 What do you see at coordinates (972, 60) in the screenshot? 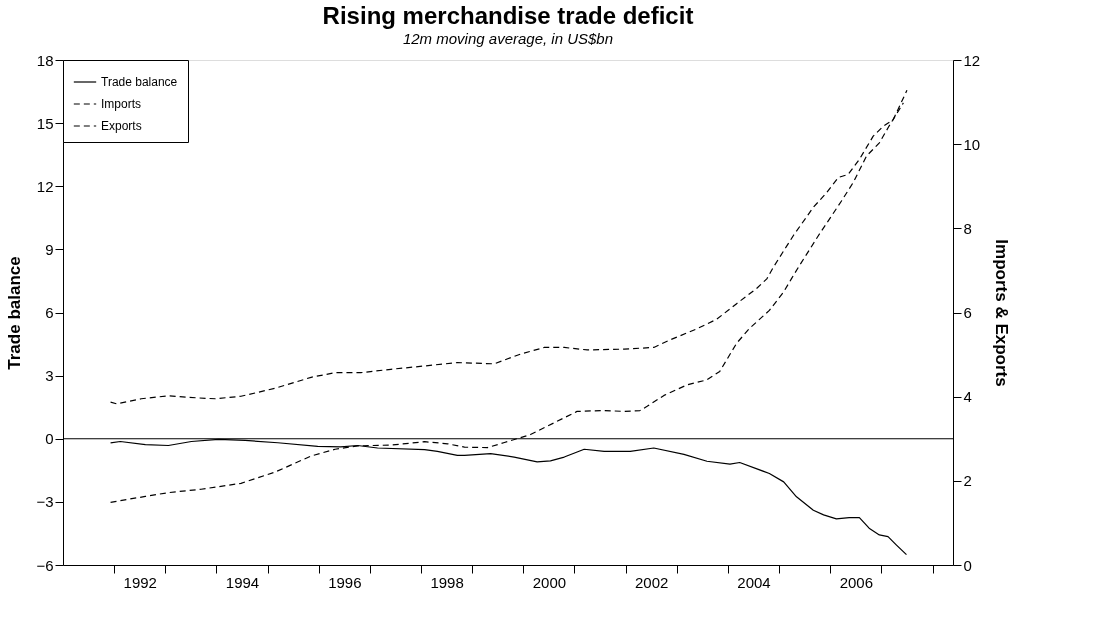
I see `y2-tick-label: 12` at bounding box center [972, 60].